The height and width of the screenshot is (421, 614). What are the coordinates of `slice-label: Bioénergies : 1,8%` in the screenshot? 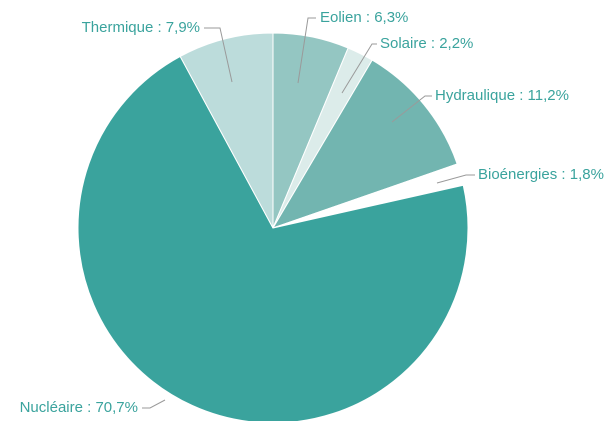 It's located at (541, 174).